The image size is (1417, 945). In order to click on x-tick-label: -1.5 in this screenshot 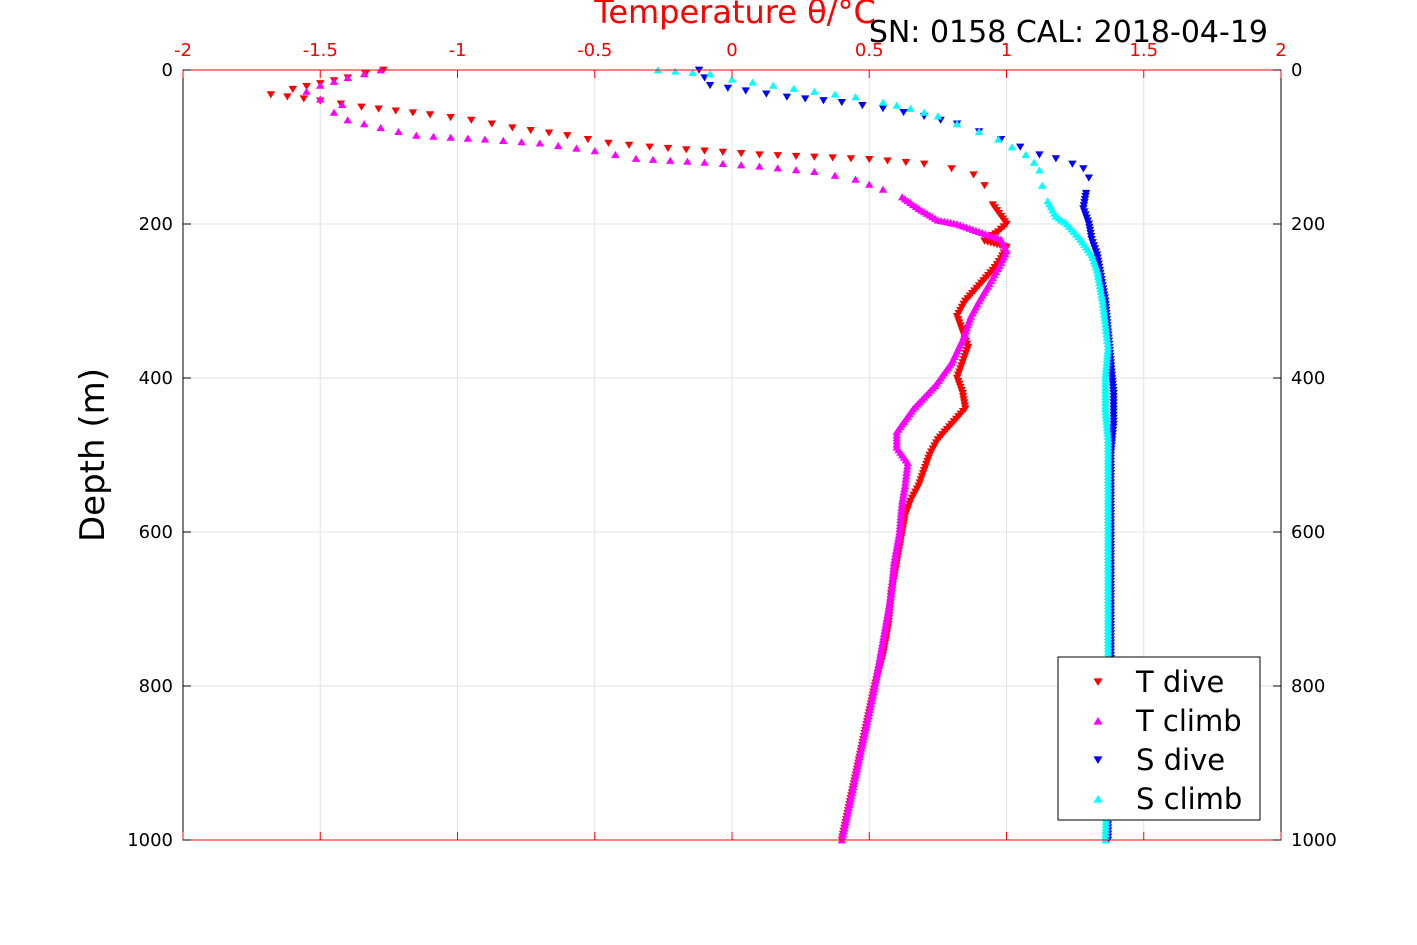, I will do `click(320, 50)`.